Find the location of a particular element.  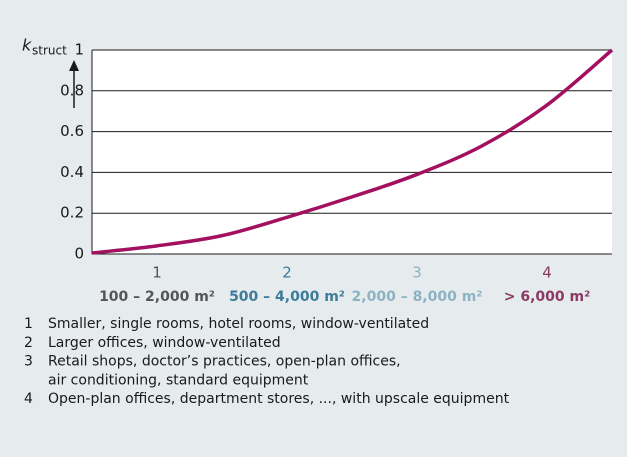

y-tick-label: 0.2 is located at coordinates (72, 213).